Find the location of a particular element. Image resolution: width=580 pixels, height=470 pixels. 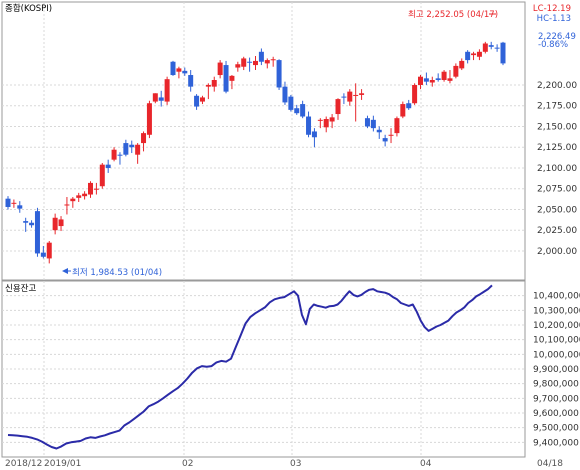

credit-y-tick-label: 9,500,000 is located at coordinates (556, 429).